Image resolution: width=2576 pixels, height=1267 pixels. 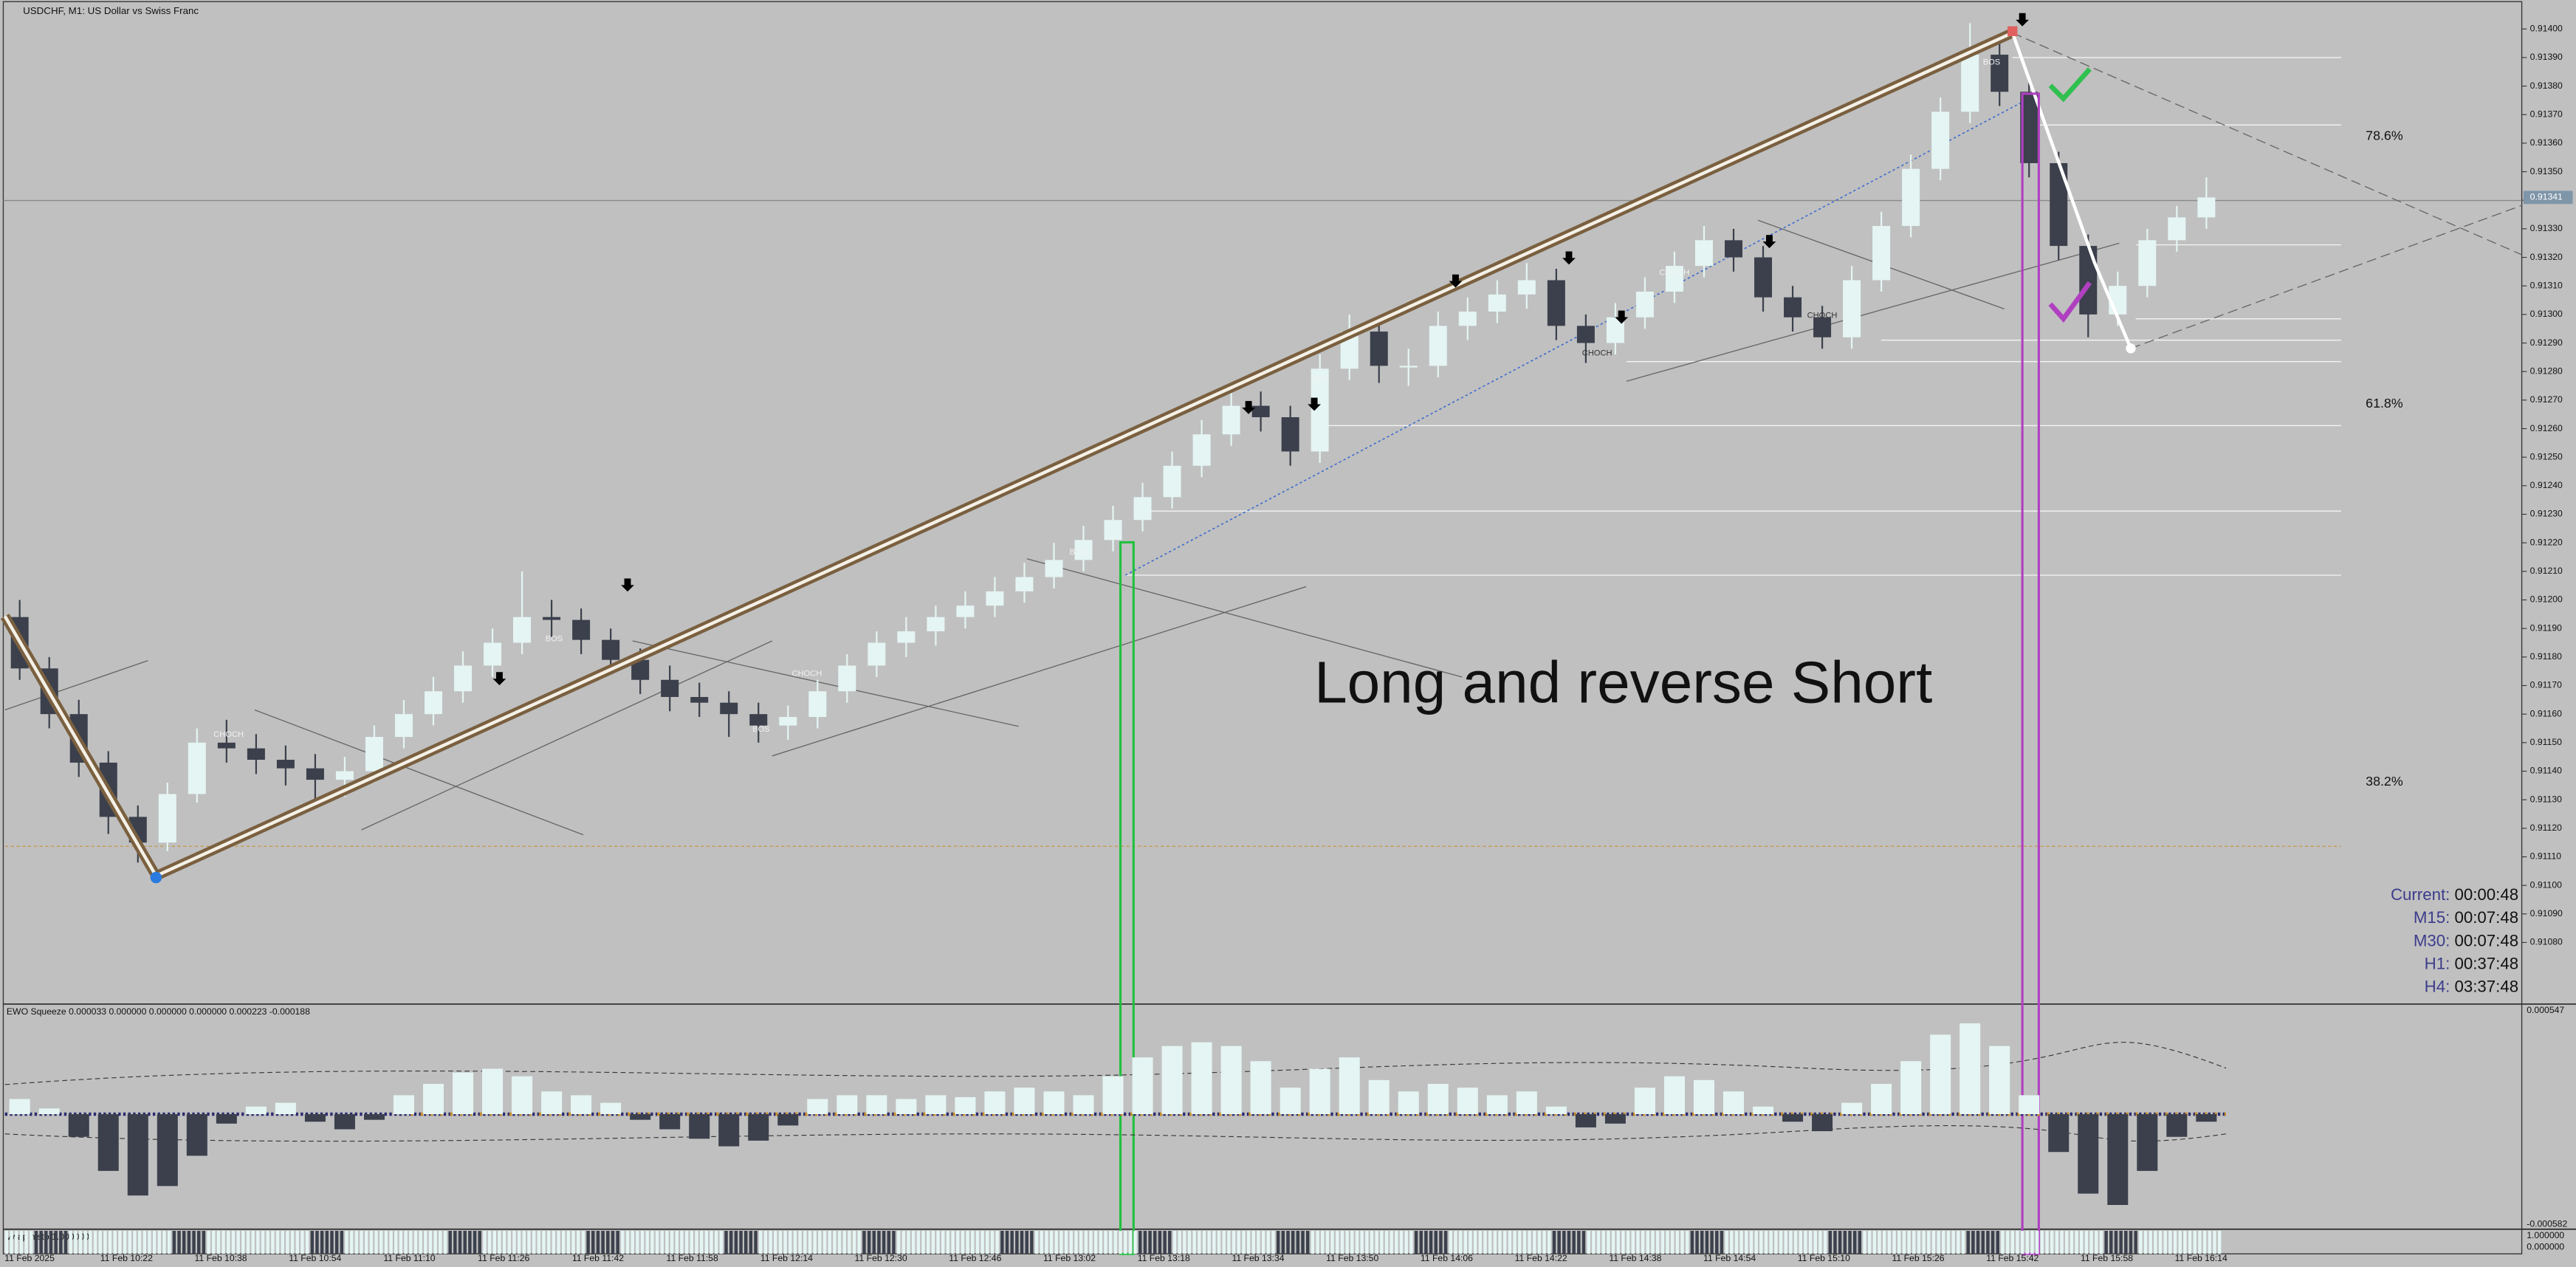 What do you see at coordinates (156, 877) in the screenshot?
I see `swing-marker` at bounding box center [156, 877].